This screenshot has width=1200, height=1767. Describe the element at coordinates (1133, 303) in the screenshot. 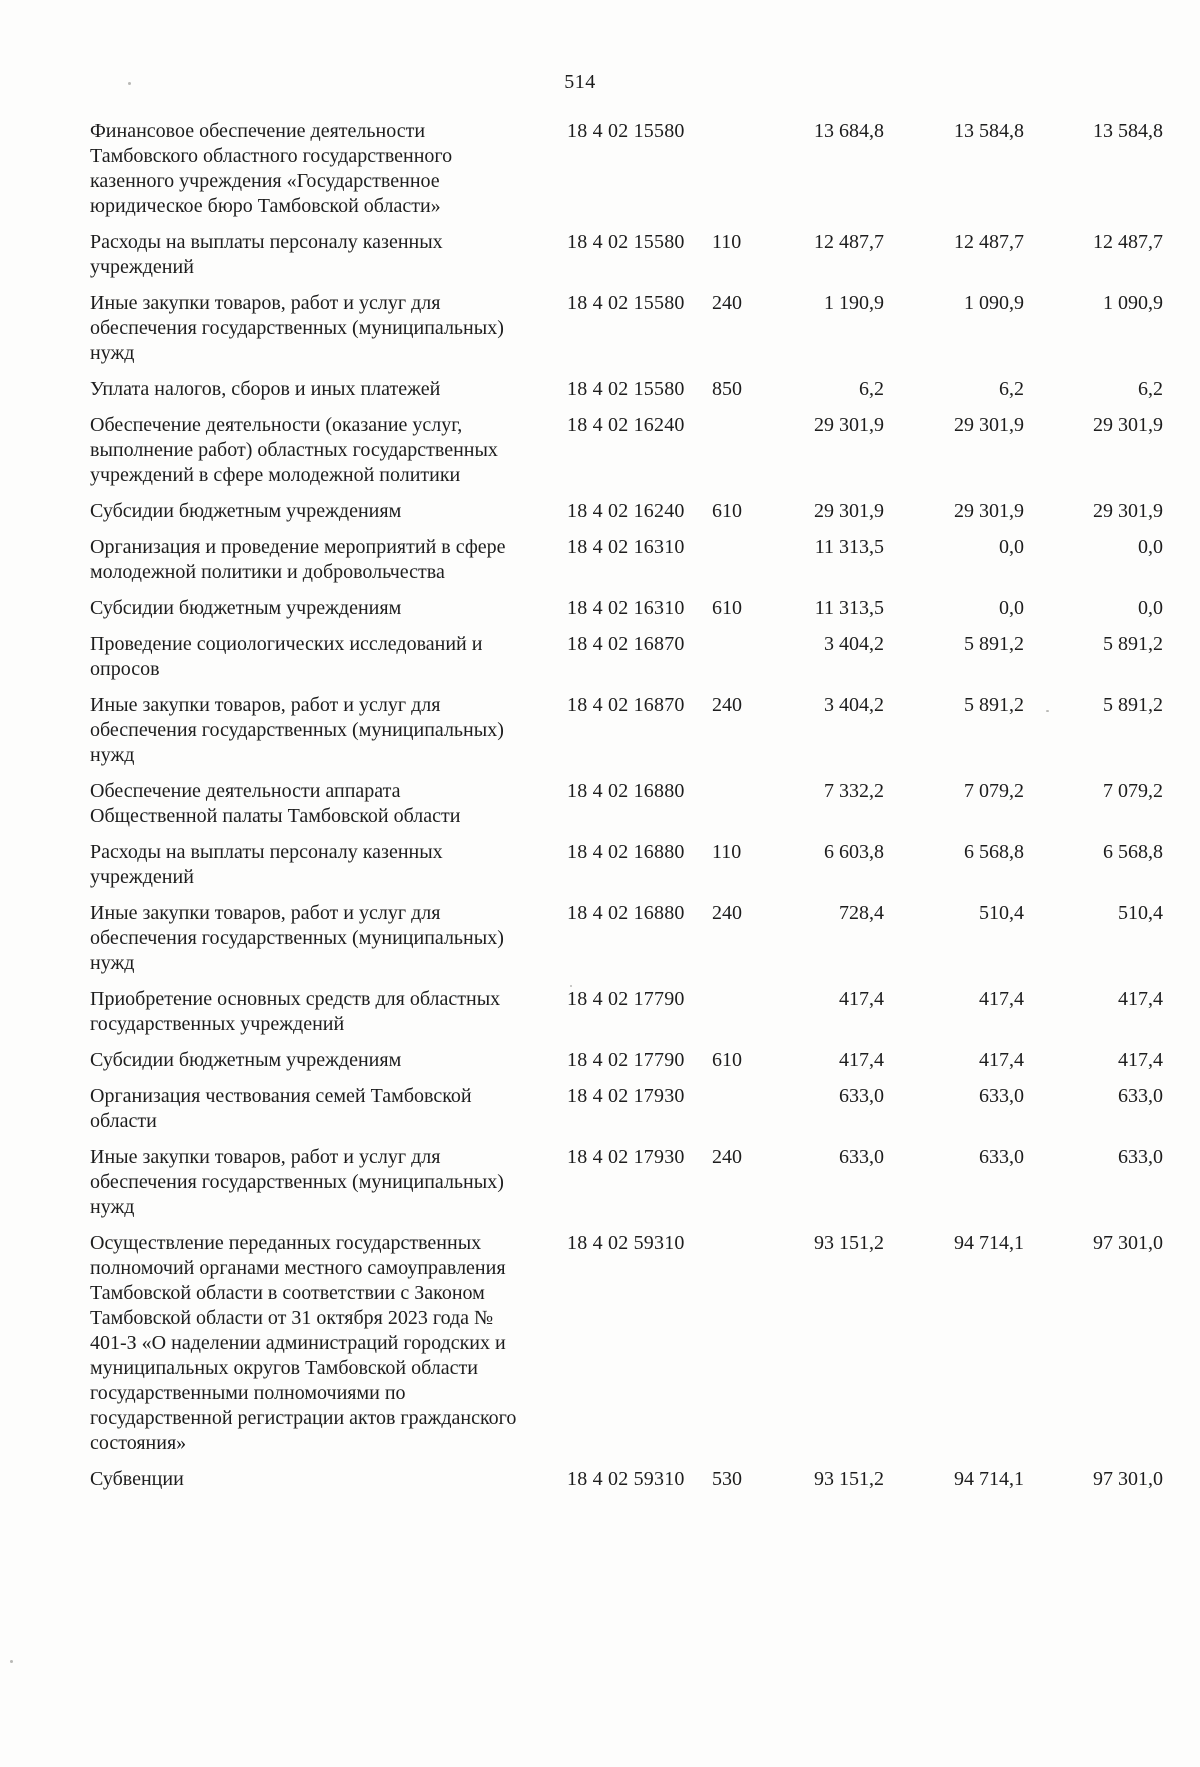

I see `amount-year3: 1 090,9` at that location.